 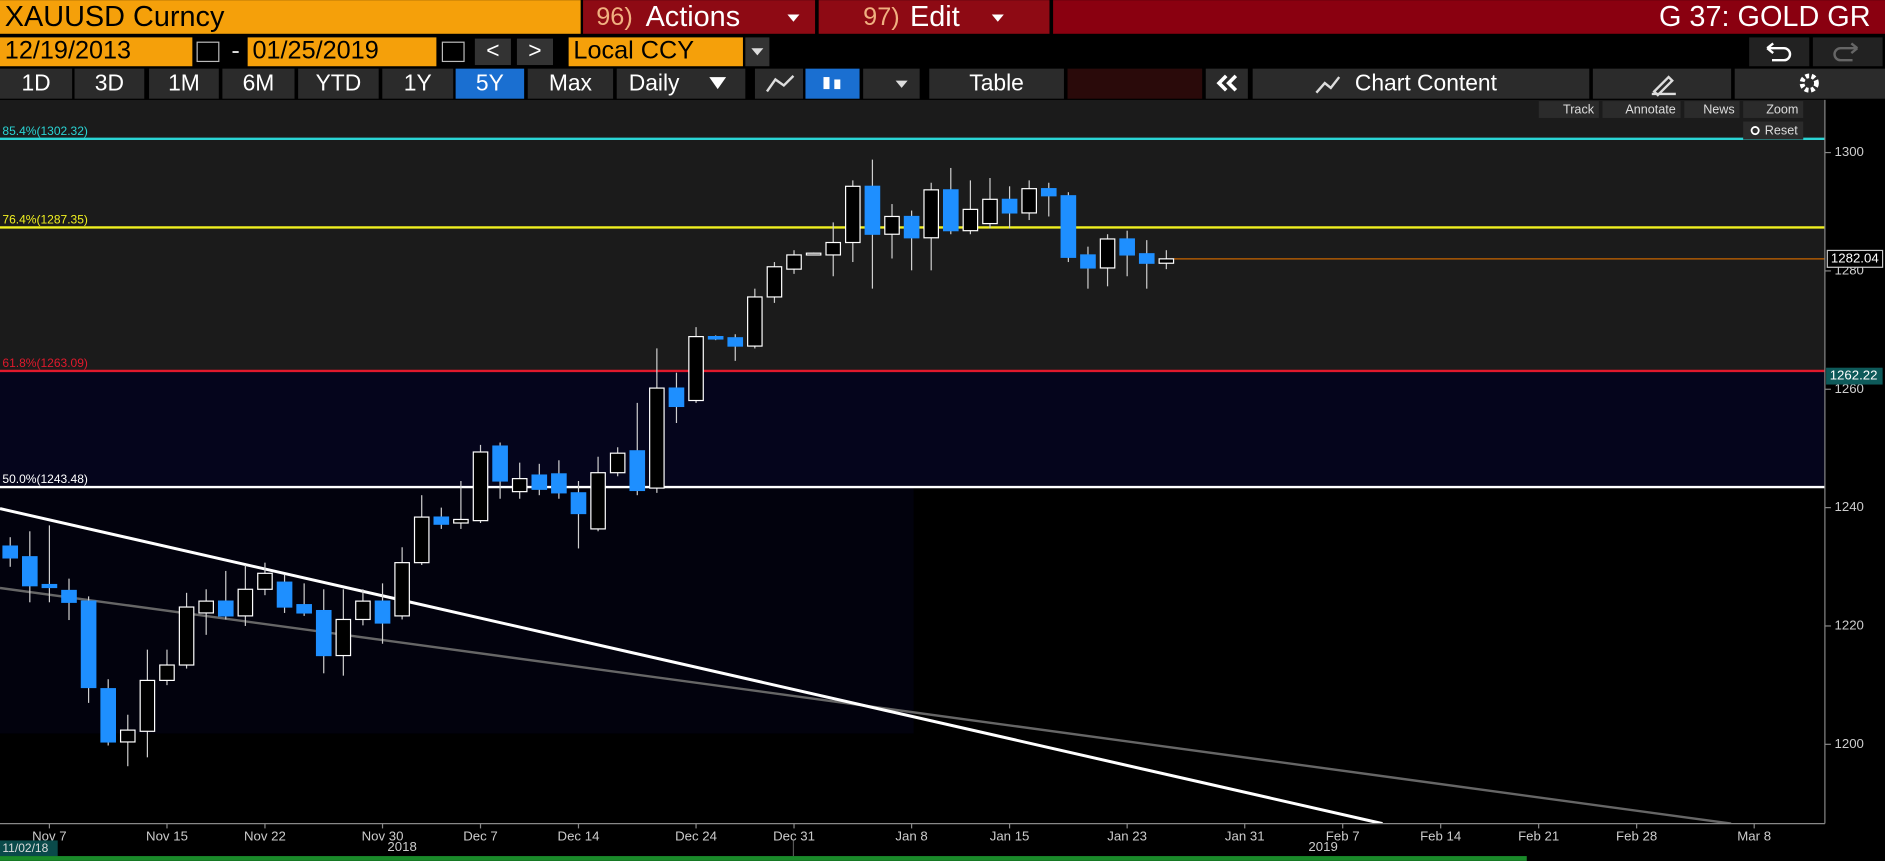 I want to click on menu-key: 97), so click(x=881, y=17).